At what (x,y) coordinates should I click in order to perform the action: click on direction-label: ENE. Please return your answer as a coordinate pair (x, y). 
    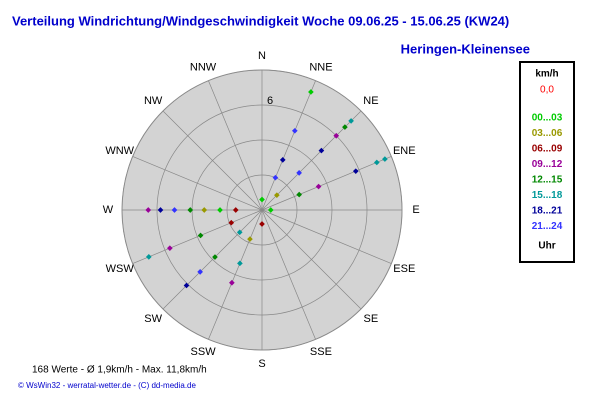
    Looking at the image, I should click on (404, 151).